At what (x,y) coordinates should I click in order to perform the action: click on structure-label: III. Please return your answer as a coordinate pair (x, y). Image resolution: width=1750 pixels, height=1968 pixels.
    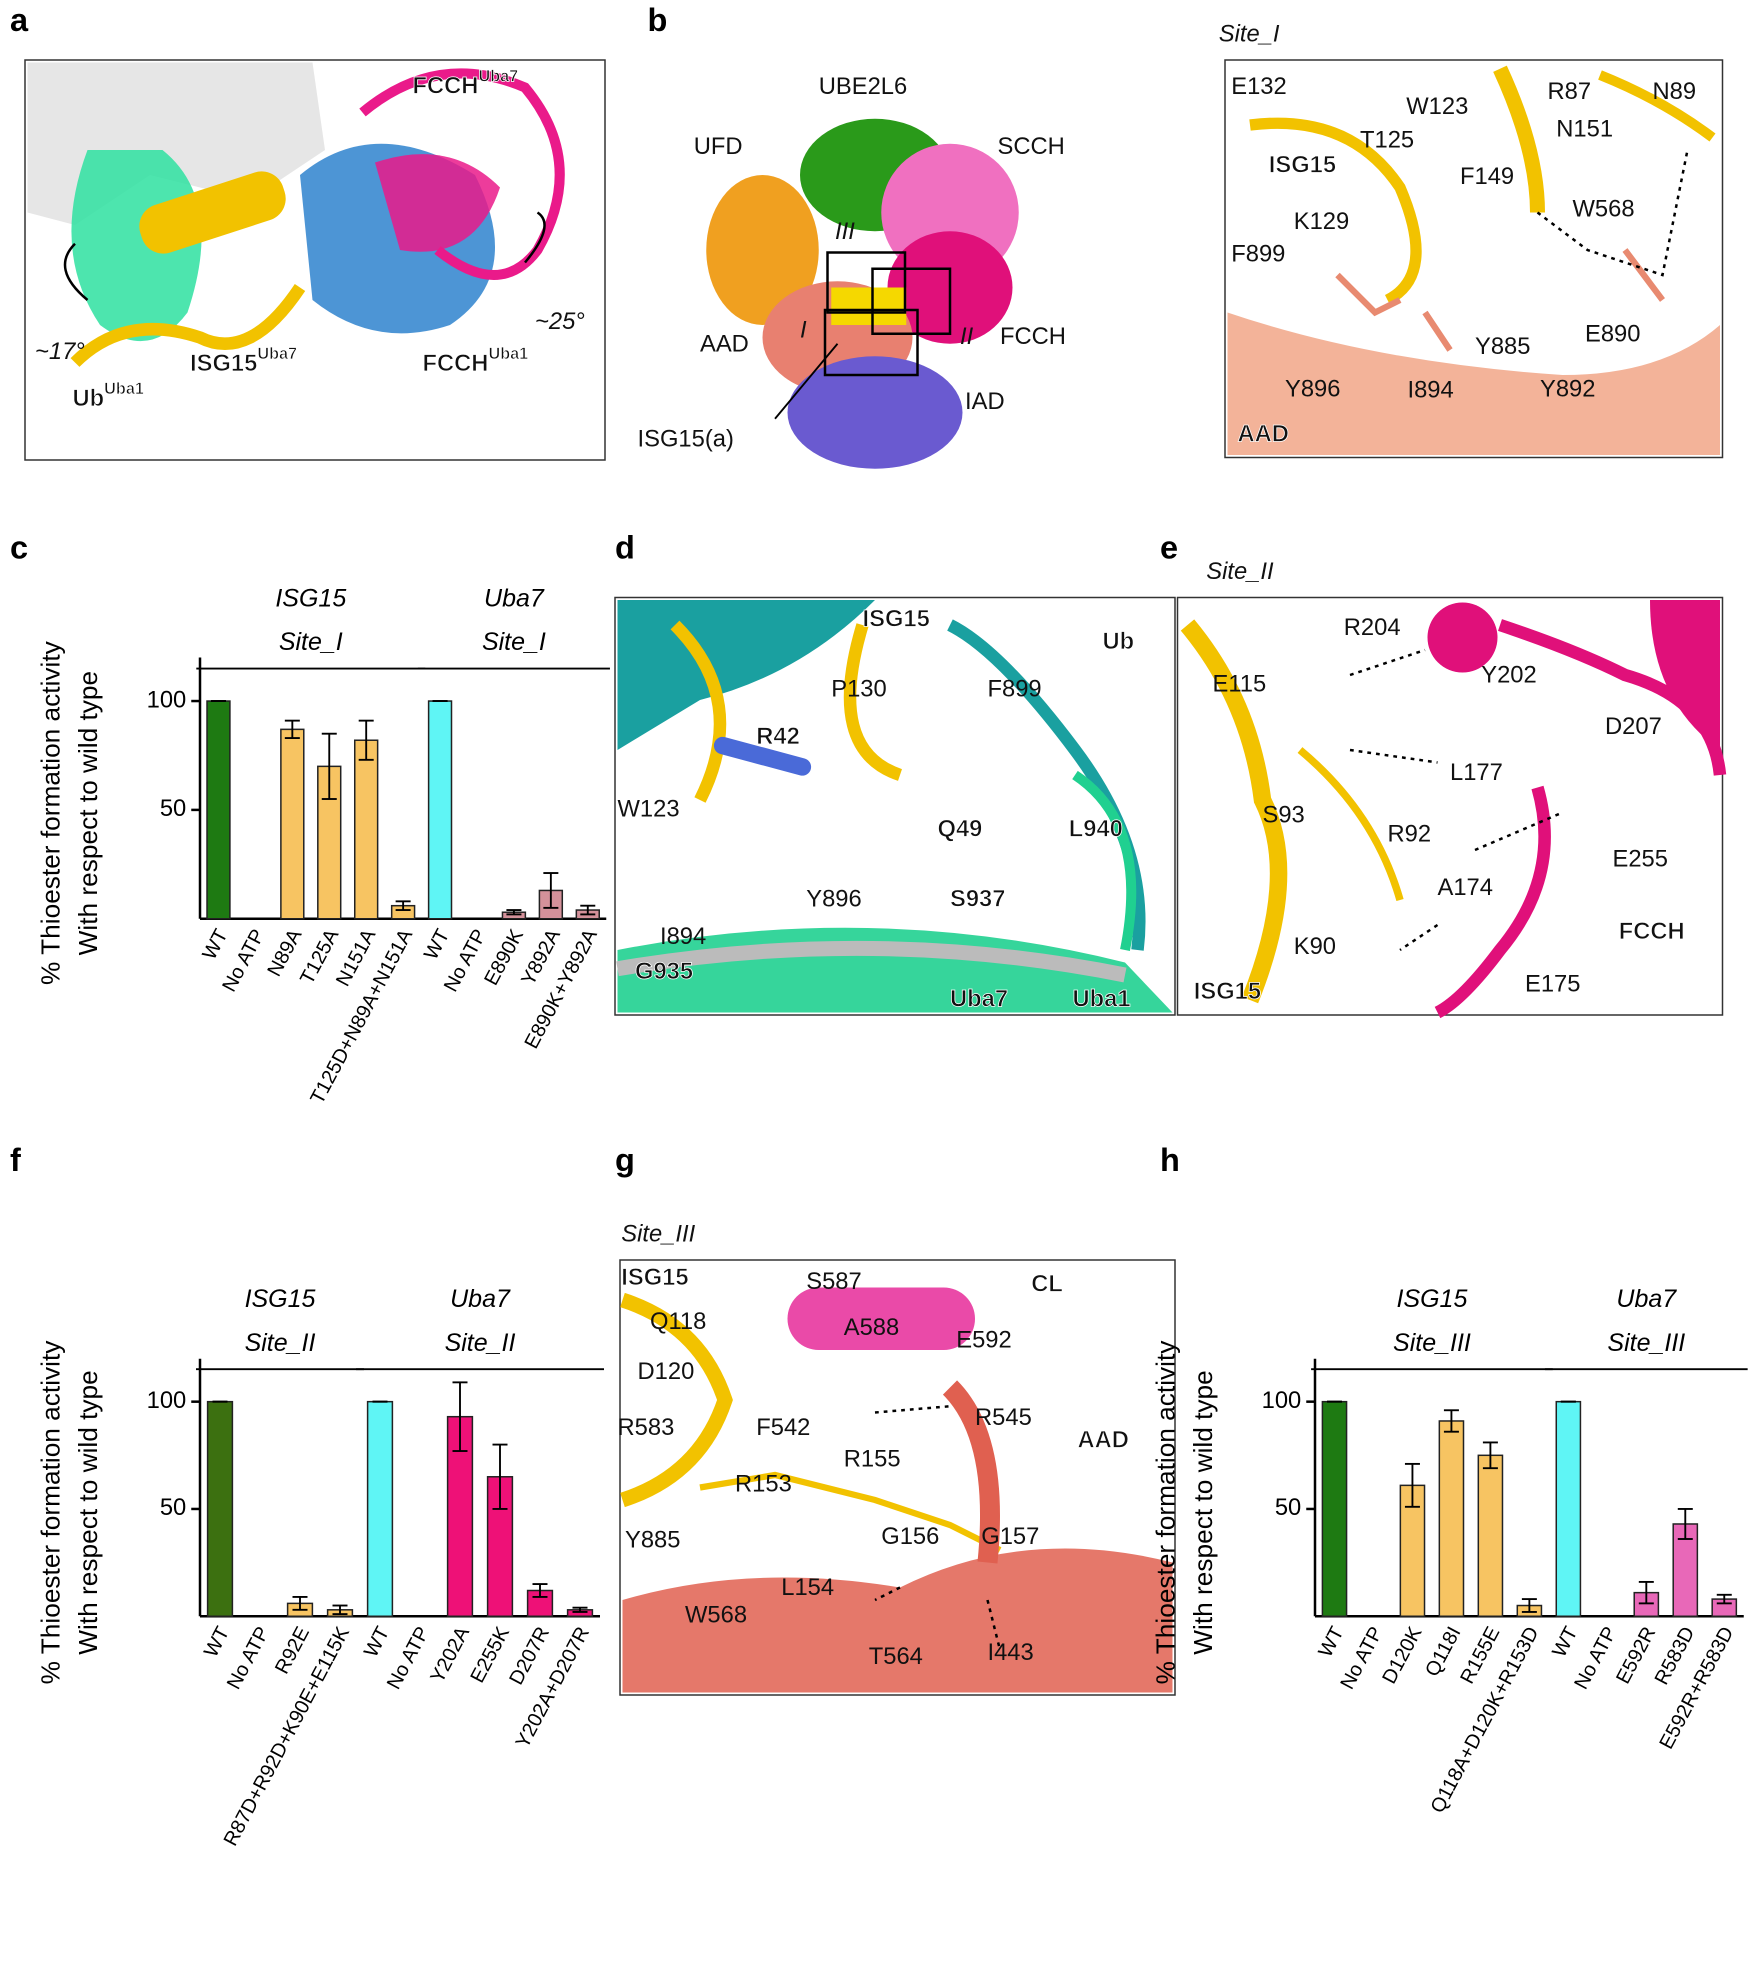
    Looking at the image, I should click on (845, 231).